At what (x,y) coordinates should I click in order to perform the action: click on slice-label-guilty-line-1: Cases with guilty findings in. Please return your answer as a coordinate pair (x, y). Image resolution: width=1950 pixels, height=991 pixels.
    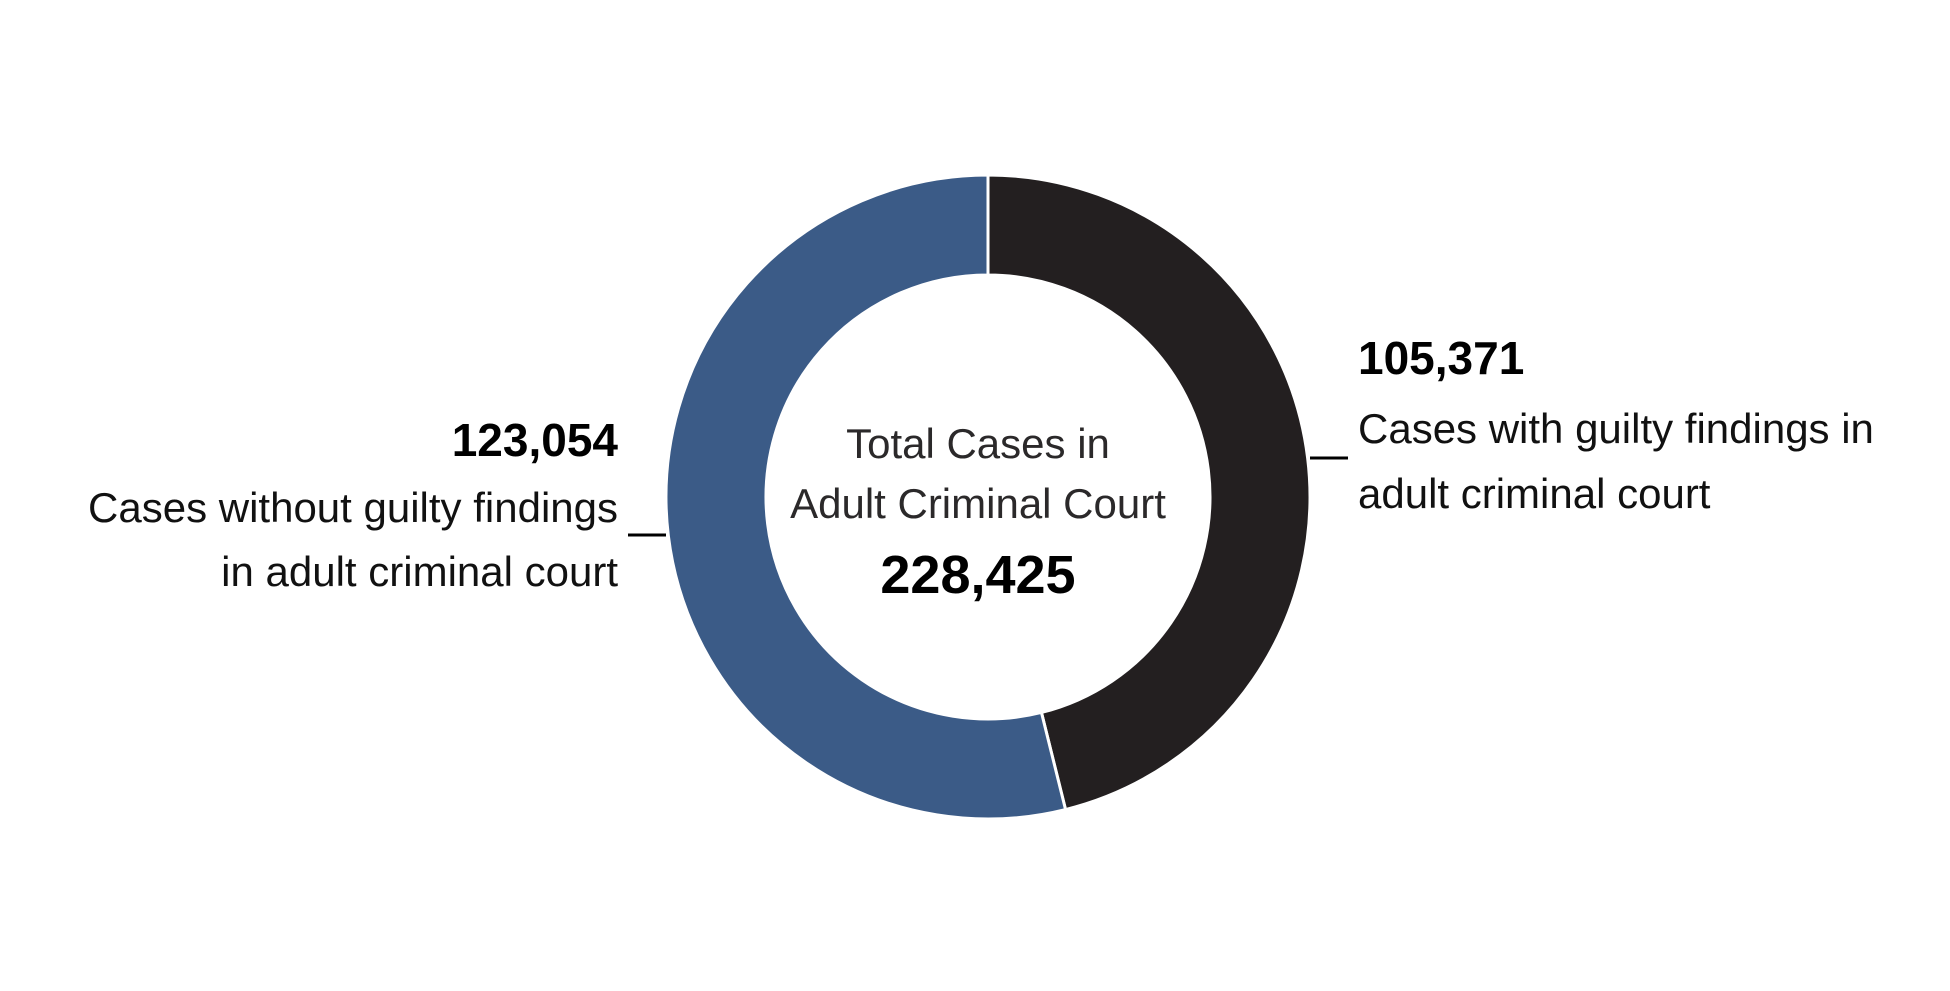
    Looking at the image, I should click on (1616, 428).